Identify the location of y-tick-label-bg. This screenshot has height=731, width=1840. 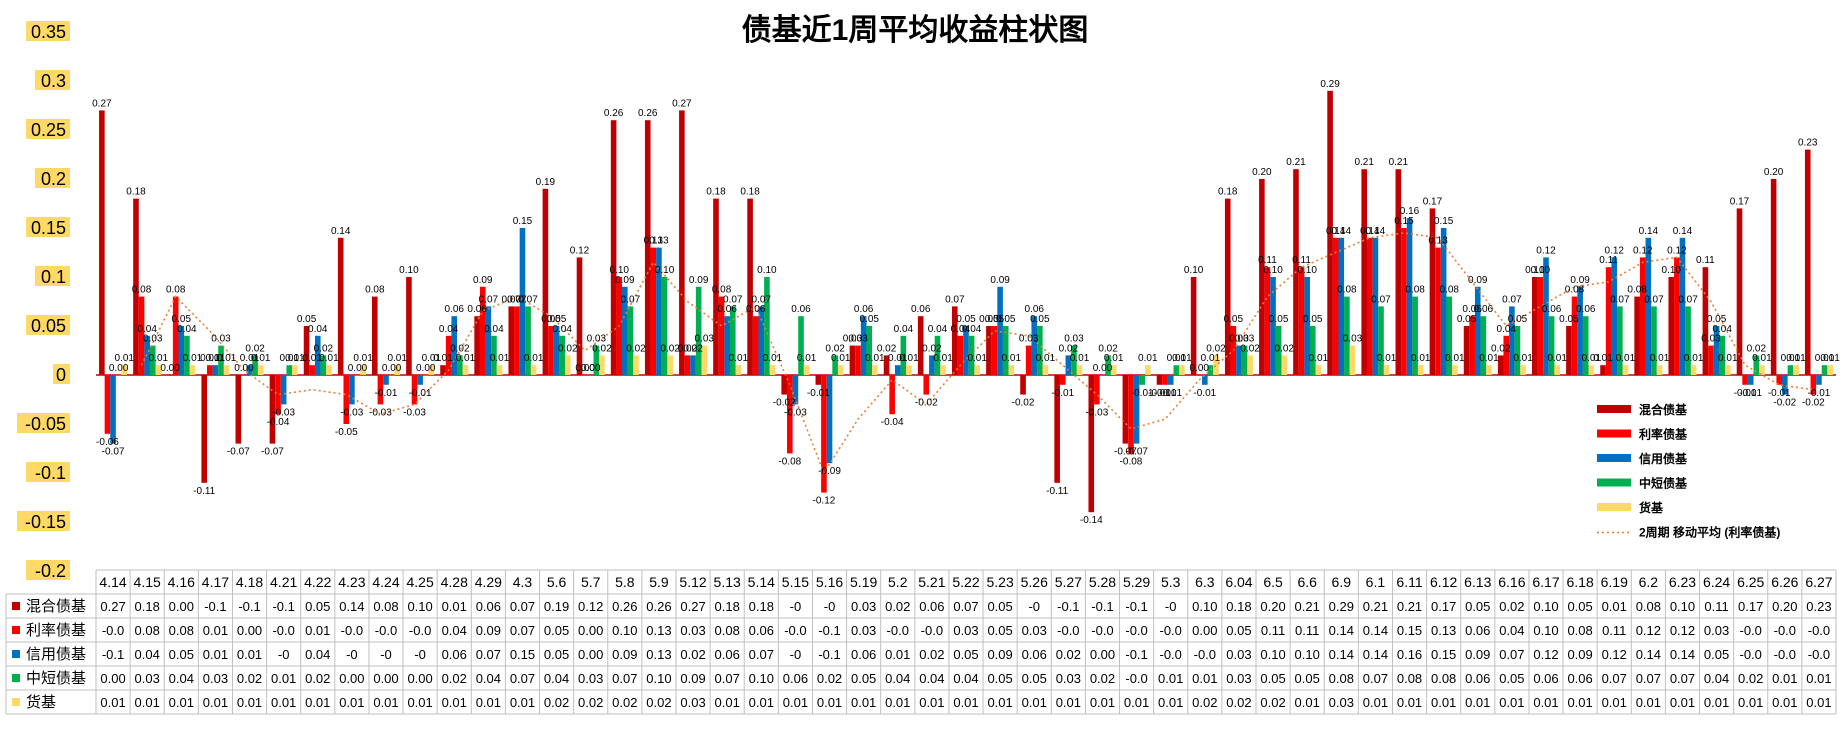
(48, 31).